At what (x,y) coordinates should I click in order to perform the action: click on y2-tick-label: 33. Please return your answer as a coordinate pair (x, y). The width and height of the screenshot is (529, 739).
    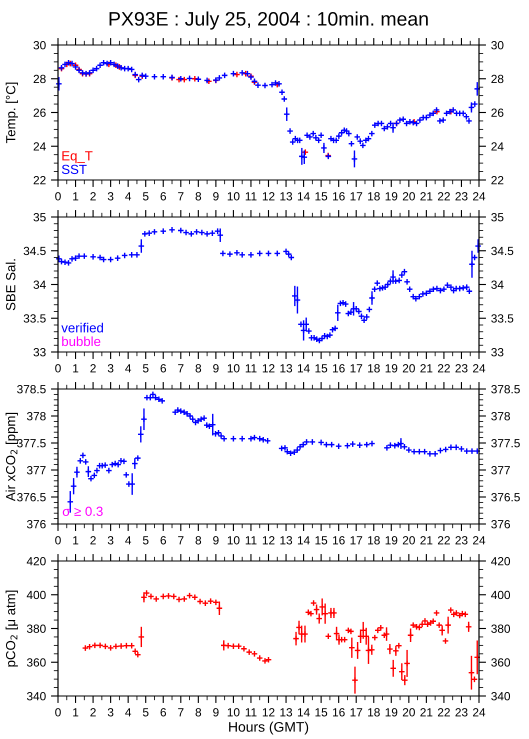
    Looking at the image, I should click on (497, 352).